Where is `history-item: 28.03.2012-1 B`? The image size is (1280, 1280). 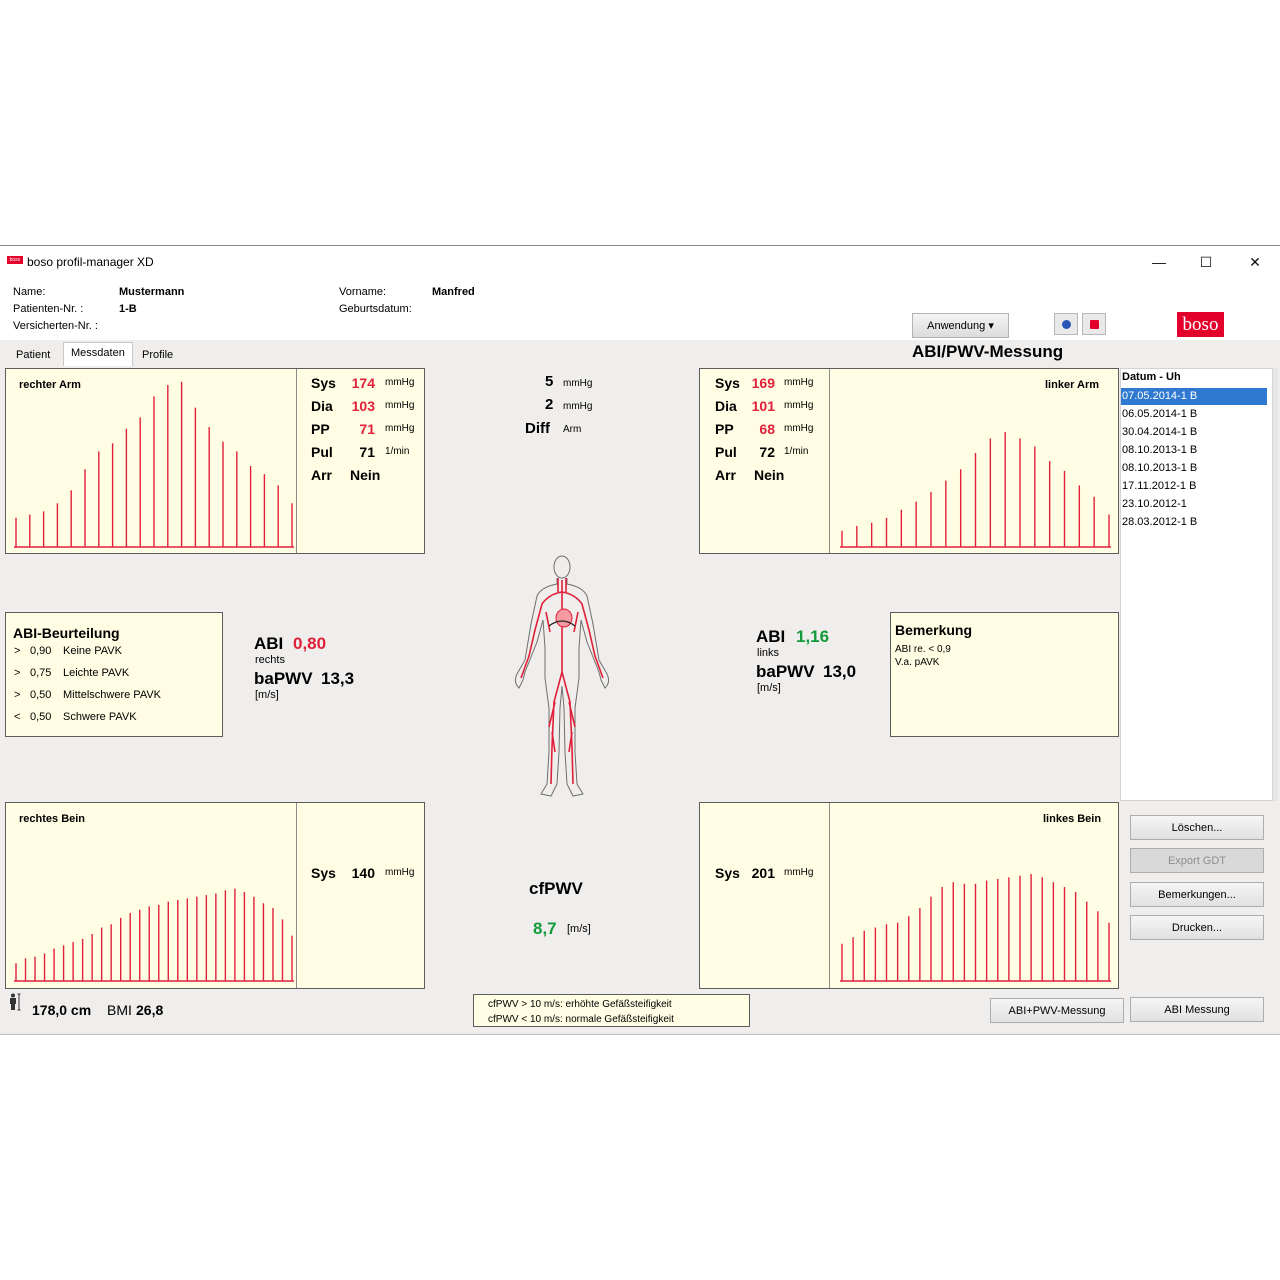 history-item: 28.03.2012-1 B is located at coordinates (1160, 522).